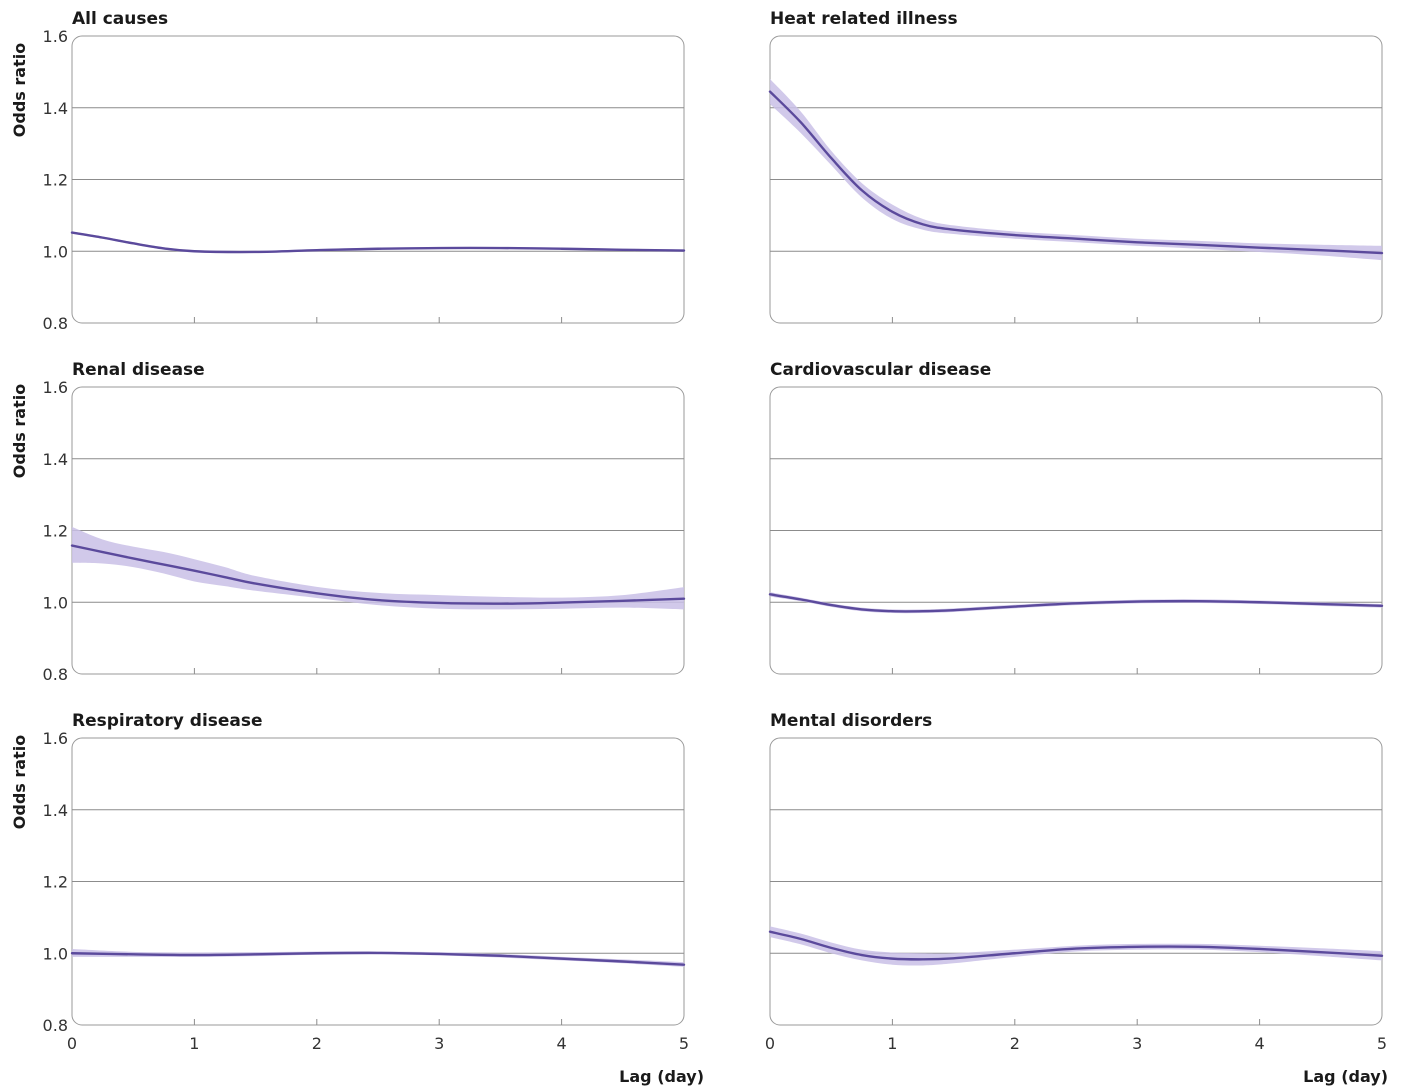 The width and height of the screenshot is (1402, 1086). Describe the element at coordinates (1345, 1076) in the screenshot. I see `x-axis-label-right: Lag (day)` at that location.